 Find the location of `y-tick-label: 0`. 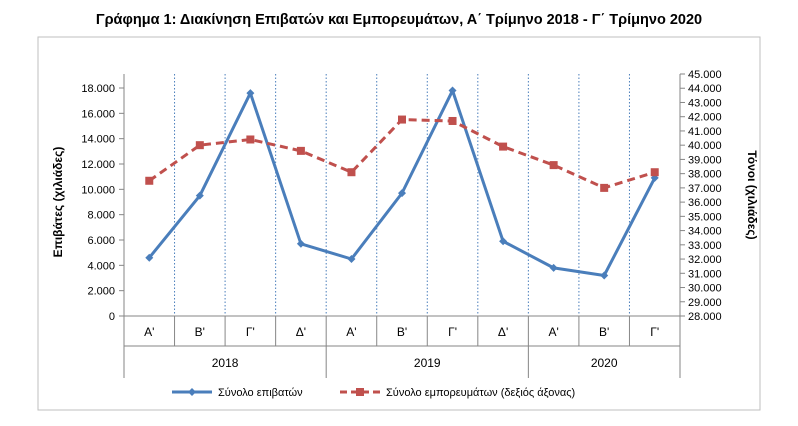

y-tick-label: 0 is located at coordinates (112, 317).